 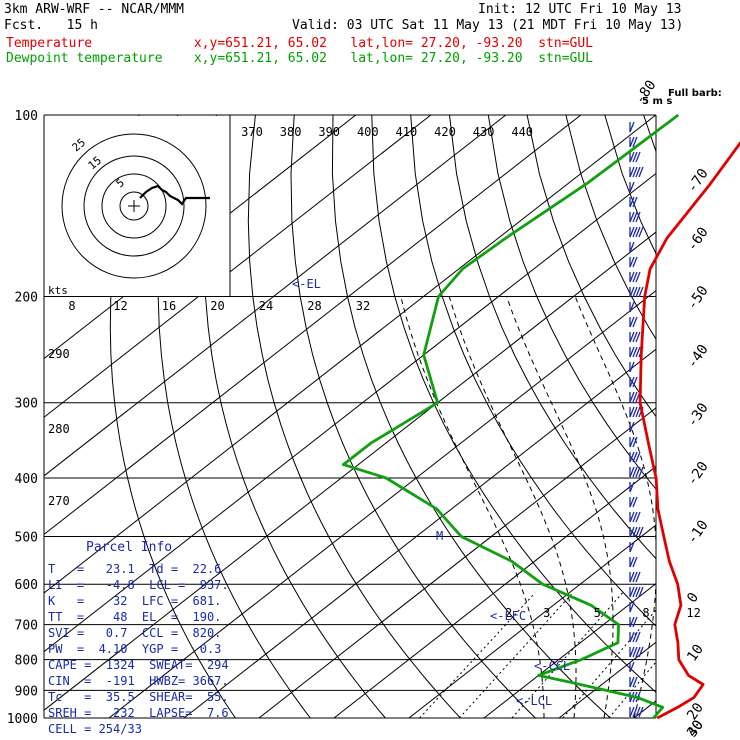 I want to click on parcel-row: CIN = -191 HWBZ= 3667., so click(x=138, y=681).